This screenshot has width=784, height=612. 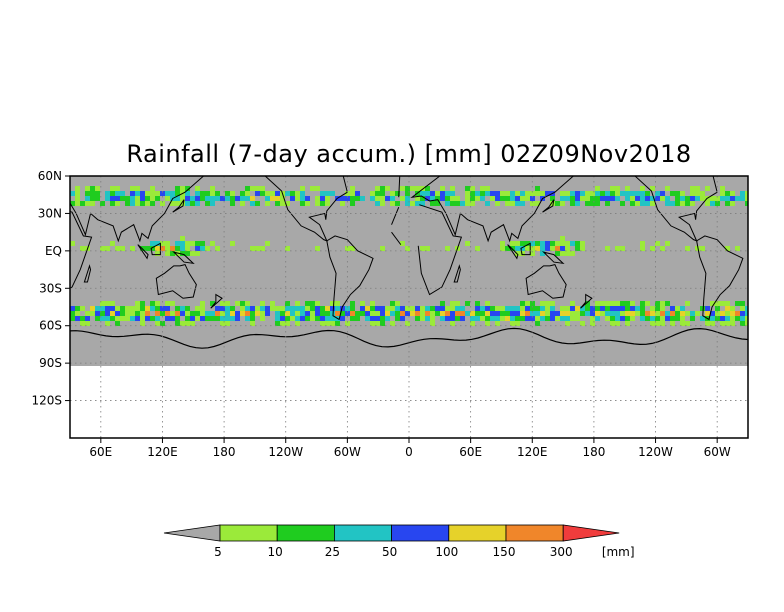 I want to click on lon-label: 180, so click(x=224, y=452).